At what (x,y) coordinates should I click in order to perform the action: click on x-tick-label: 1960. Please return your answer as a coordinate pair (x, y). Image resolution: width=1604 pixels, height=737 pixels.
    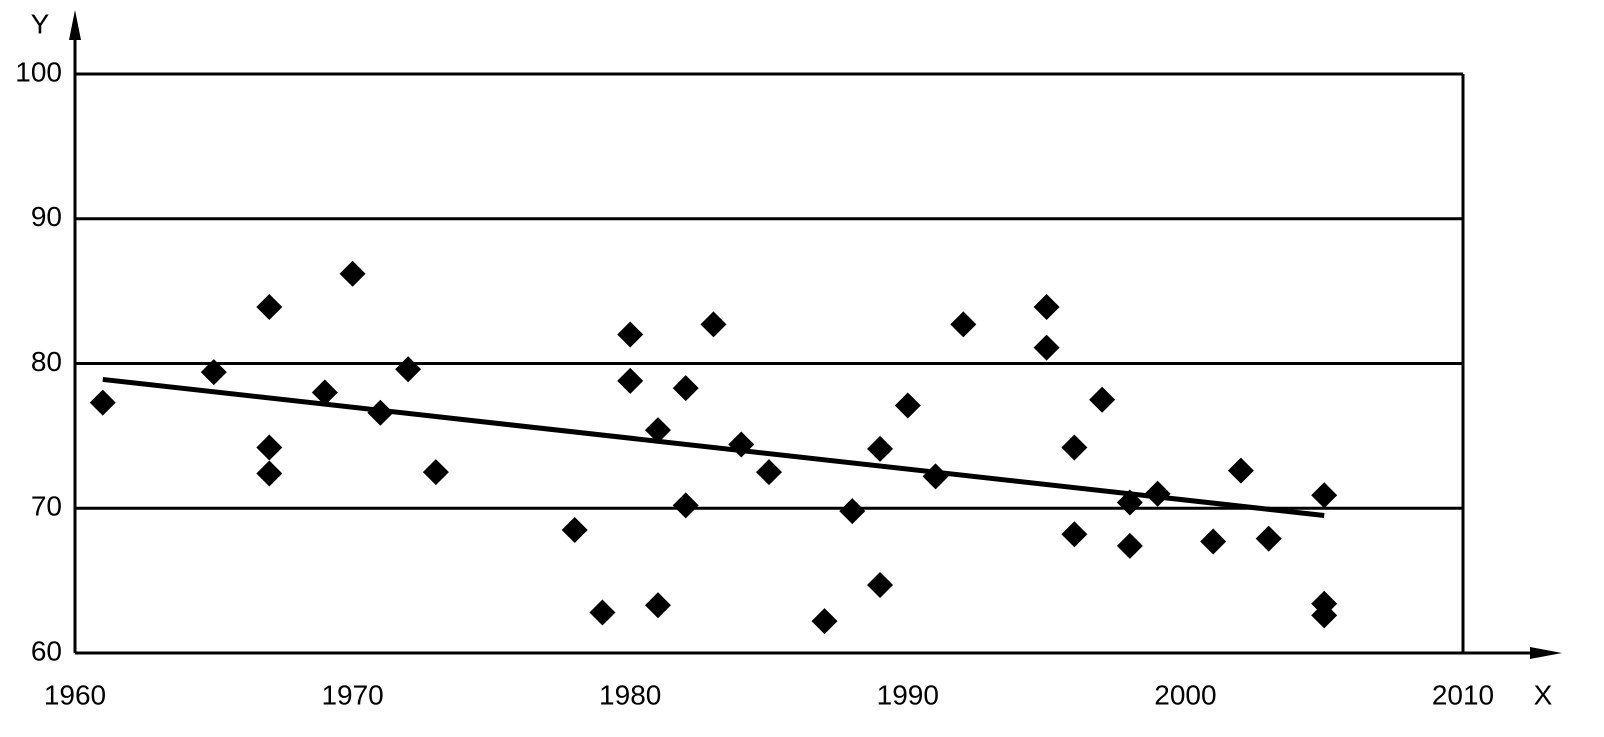
    Looking at the image, I should click on (75, 694).